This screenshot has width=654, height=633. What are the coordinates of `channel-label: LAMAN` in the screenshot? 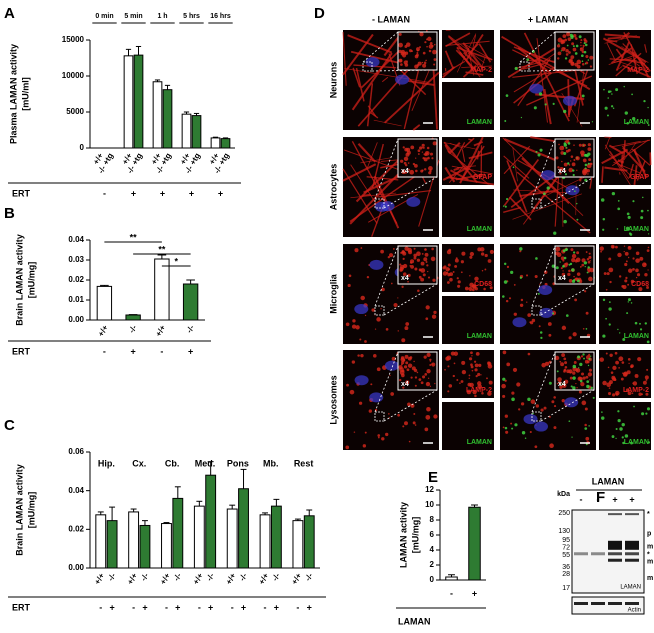 It's located at (479, 336).